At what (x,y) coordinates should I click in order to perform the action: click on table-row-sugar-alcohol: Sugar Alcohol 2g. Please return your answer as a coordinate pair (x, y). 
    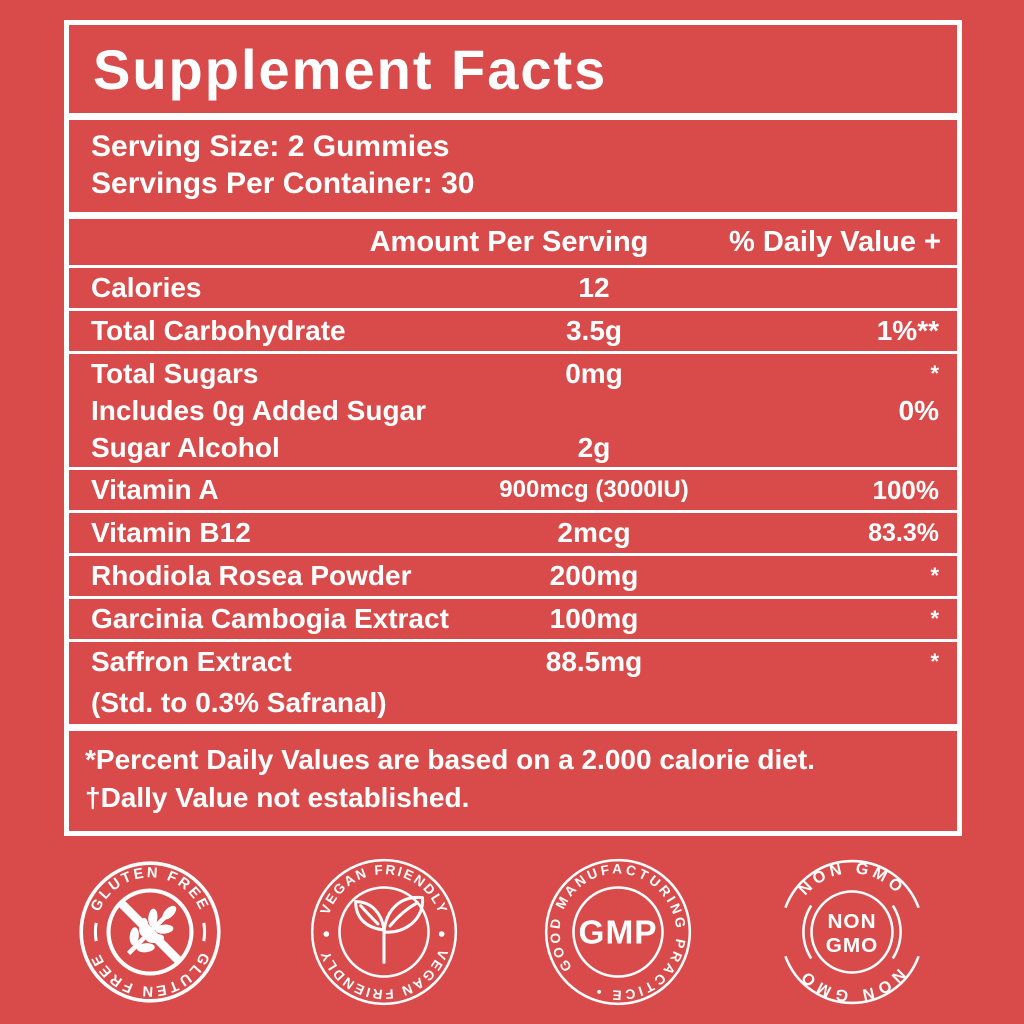
    Looking at the image, I should click on (513, 447).